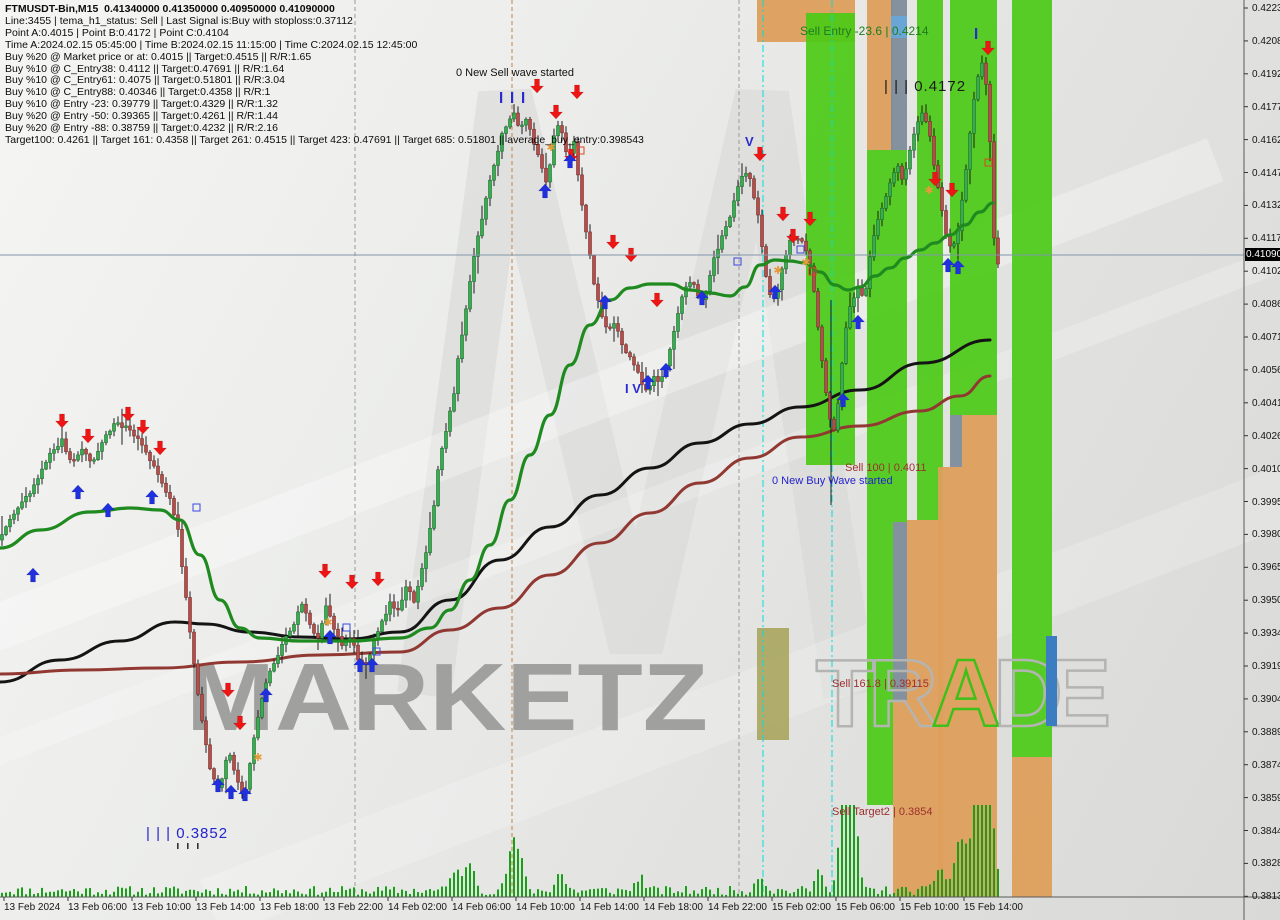  What do you see at coordinates (289, 907) in the screenshot?
I see `time-axis-label: 13 Feb 18:00` at bounding box center [289, 907].